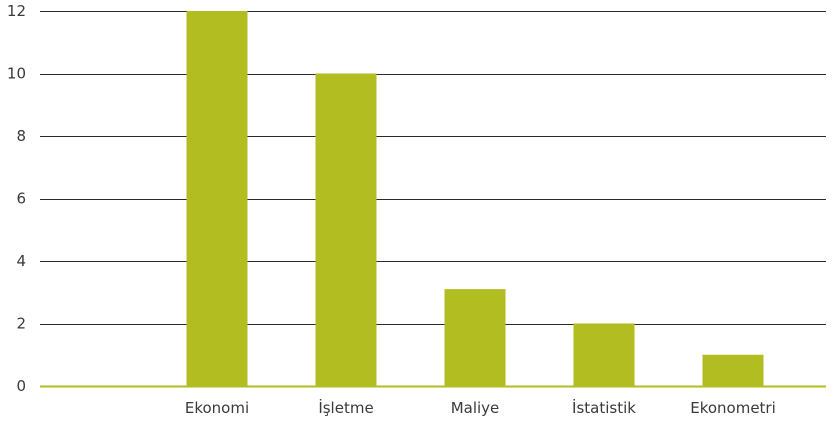 The height and width of the screenshot is (427, 838). Describe the element at coordinates (21, 324) in the screenshot. I see `y-tick-label: 2` at that location.